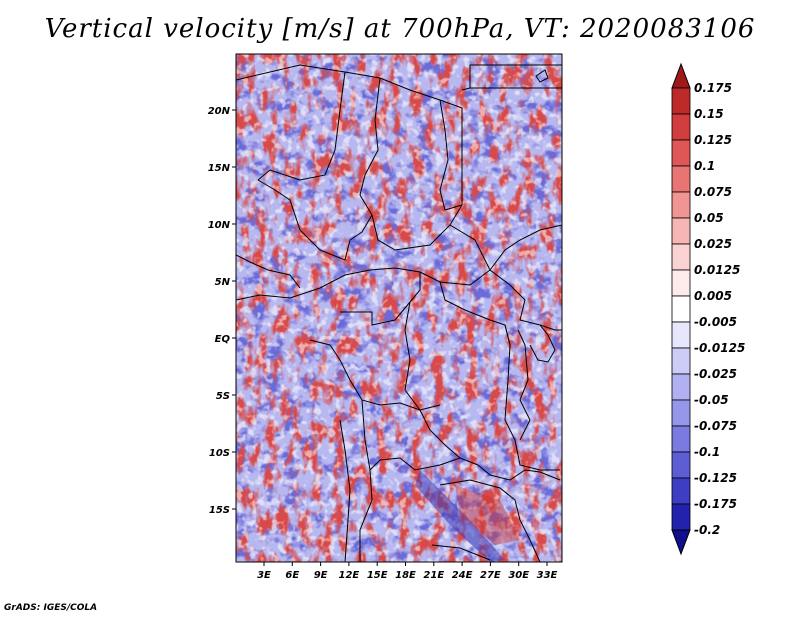 Image resolution: width=800 pixels, height=618 pixels. Describe the element at coordinates (51, 608) in the screenshot. I see `grads-credit: GrADS: IGES/COLA` at that location.